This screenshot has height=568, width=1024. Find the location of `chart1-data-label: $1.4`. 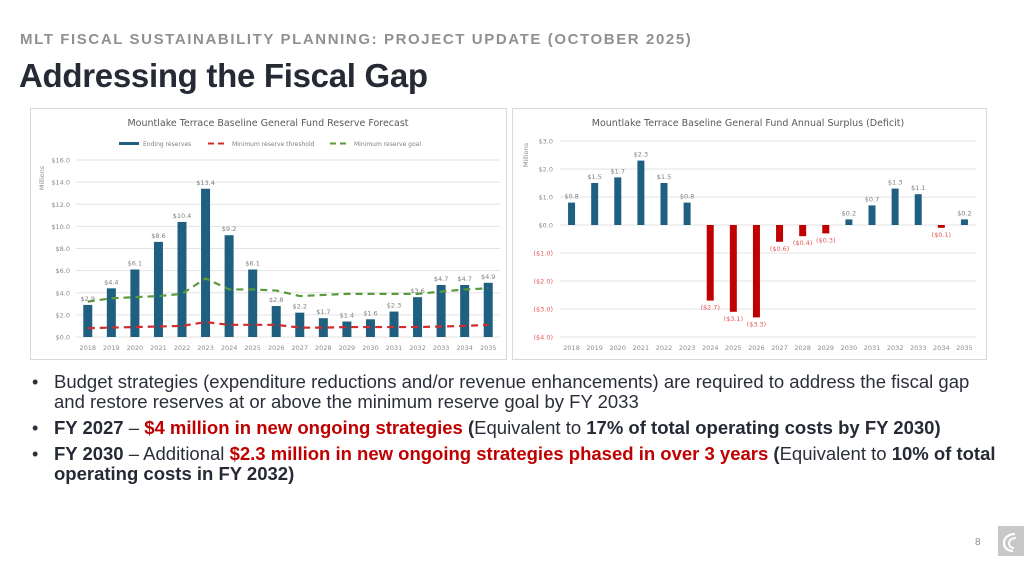

chart1-data-label: $1.4 is located at coordinates (347, 316).